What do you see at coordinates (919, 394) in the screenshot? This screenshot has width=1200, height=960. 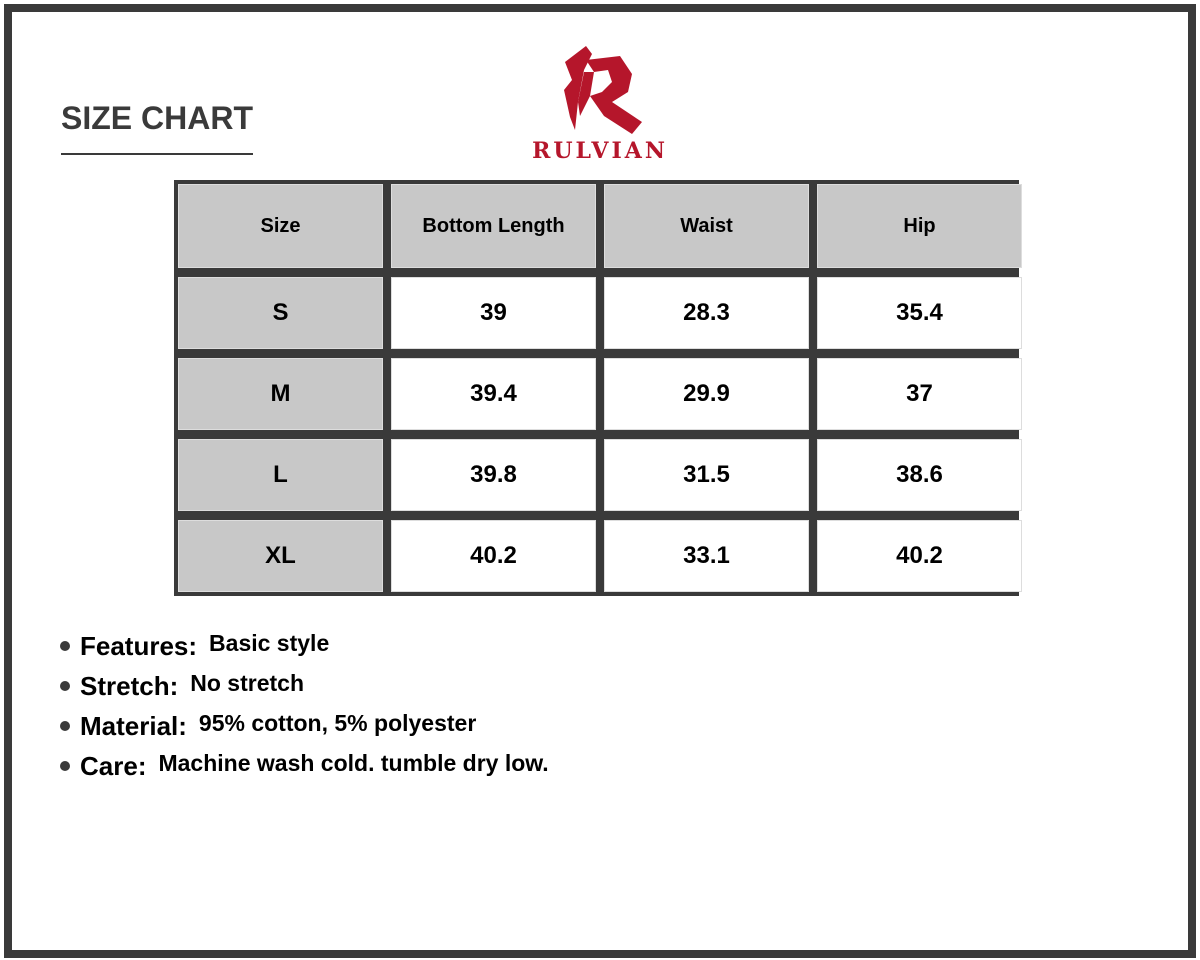 I see `hip-cell: 37` at bounding box center [919, 394].